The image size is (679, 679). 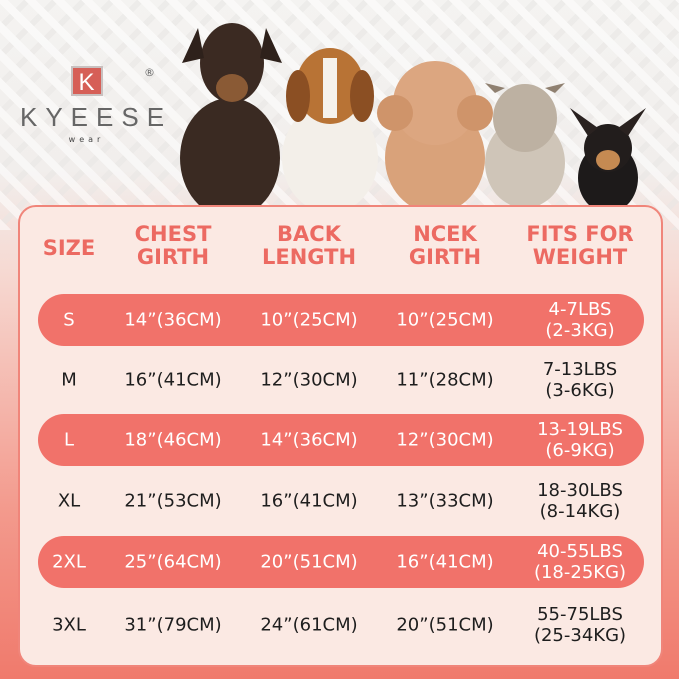 What do you see at coordinates (580, 562) in the screenshot?
I see `cell-weight: 40-55LBS (18-25KG)` at bounding box center [580, 562].